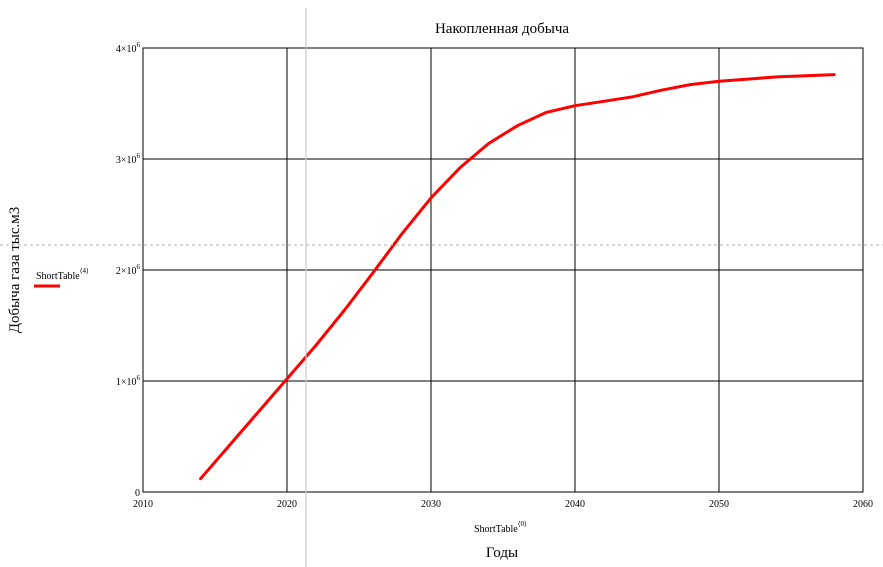  I want to click on legend-label: ShortTable⟨4⟩, so click(62, 274).